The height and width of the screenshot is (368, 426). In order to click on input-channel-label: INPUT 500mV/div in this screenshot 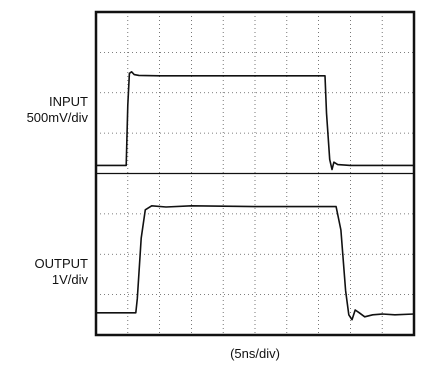, I will do `click(45, 110)`.